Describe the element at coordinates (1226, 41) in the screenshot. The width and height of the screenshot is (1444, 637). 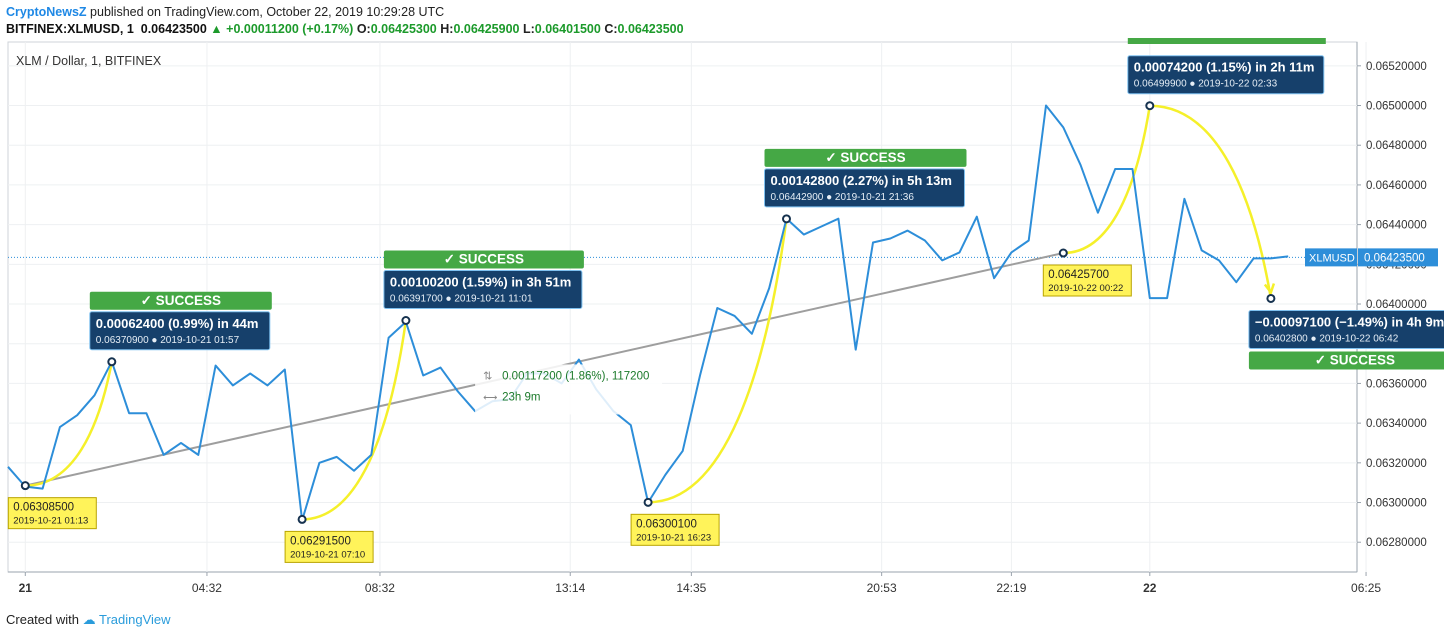
I see `success-badge-clipped` at that location.